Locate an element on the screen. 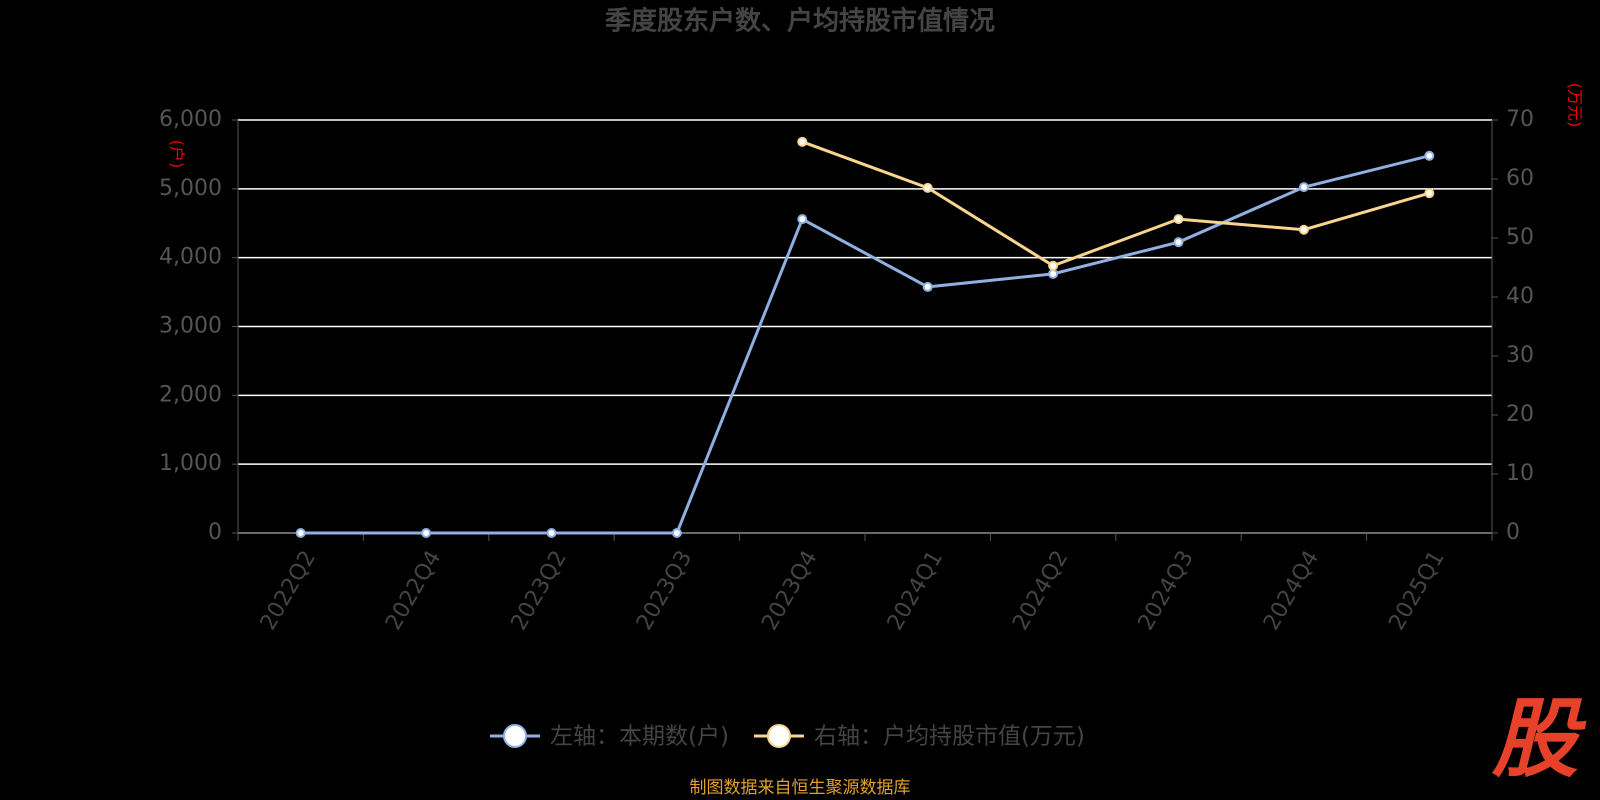 The height and width of the screenshot is (800, 1600). source-note: 制图数据来自恒生聚源数据库 is located at coordinates (800, 788).